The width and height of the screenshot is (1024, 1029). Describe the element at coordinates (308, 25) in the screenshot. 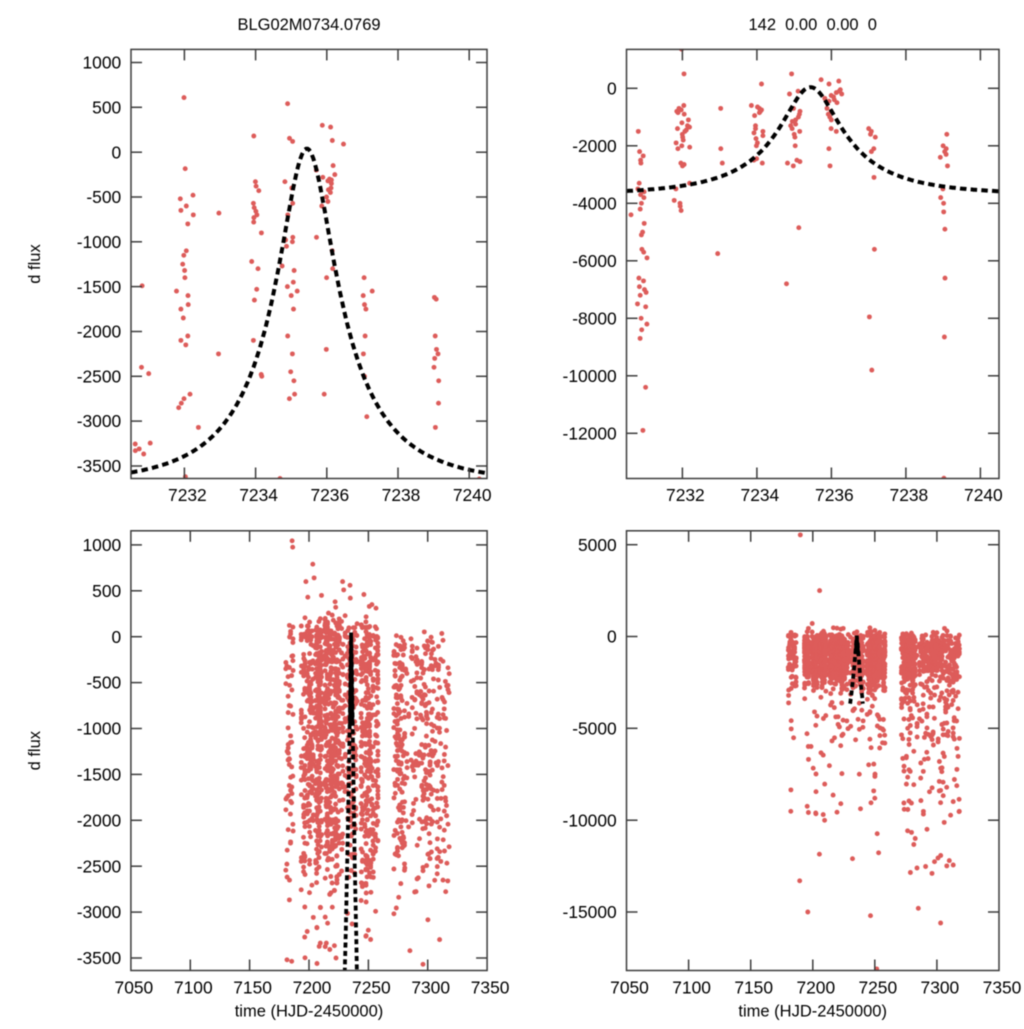

I see `svg-text: BLG02M0734.0769` at that location.